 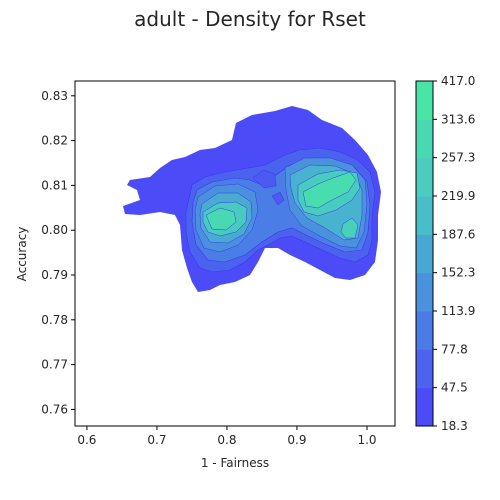 What do you see at coordinates (54, 365) in the screenshot?
I see `y-tick-label: 0.77` at bounding box center [54, 365].